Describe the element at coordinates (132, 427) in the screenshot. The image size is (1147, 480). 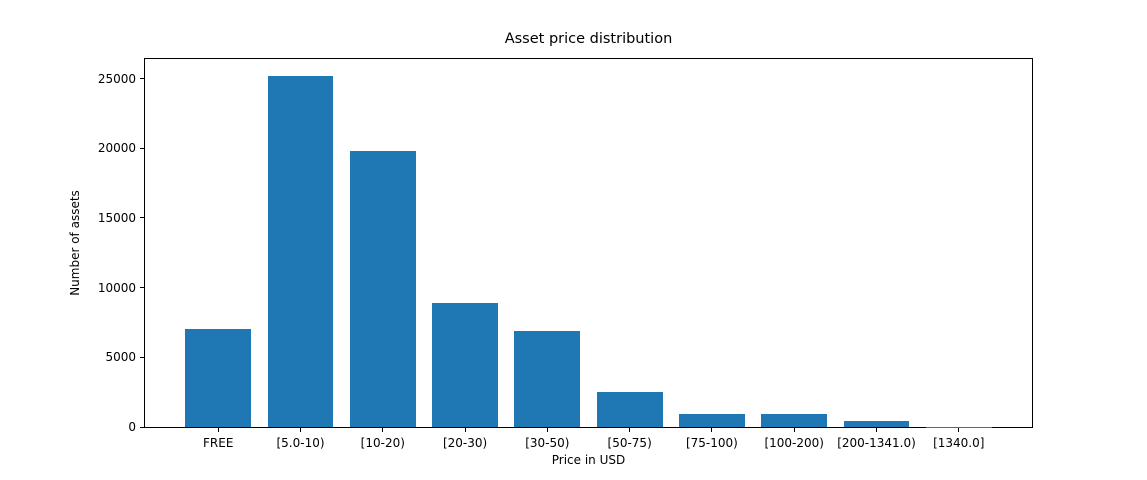
I see `y-tick-label: 0` at that location.